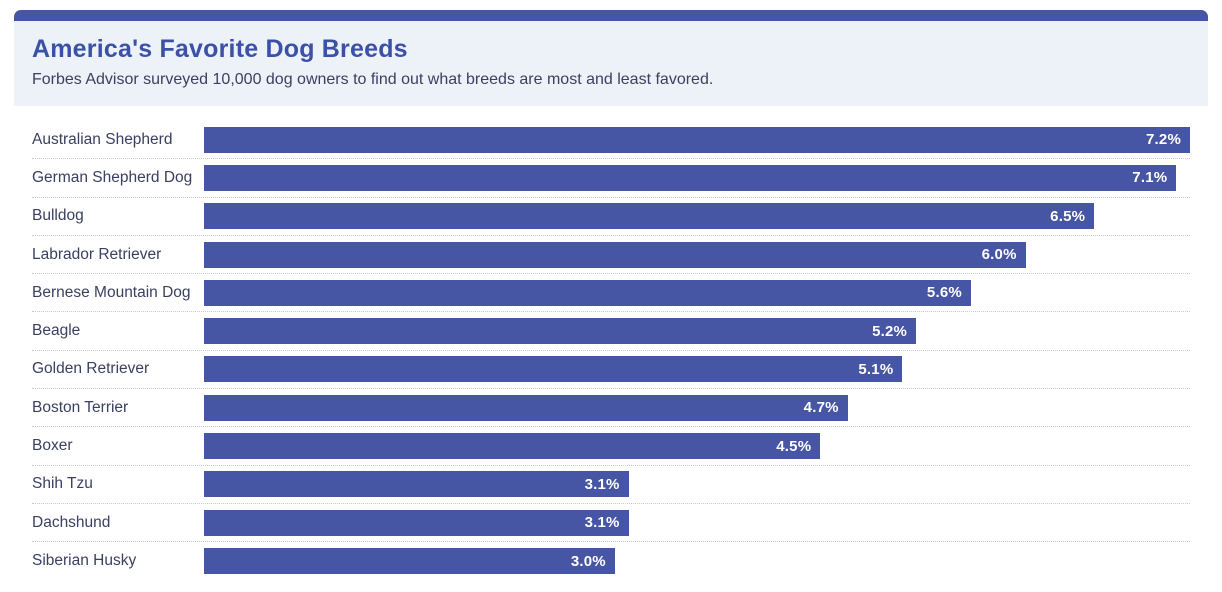 This screenshot has width=1222, height=592. What do you see at coordinates (560, 331) in the screenshot?
I see `bar: 5.2%` at bounding box center [560, 331].